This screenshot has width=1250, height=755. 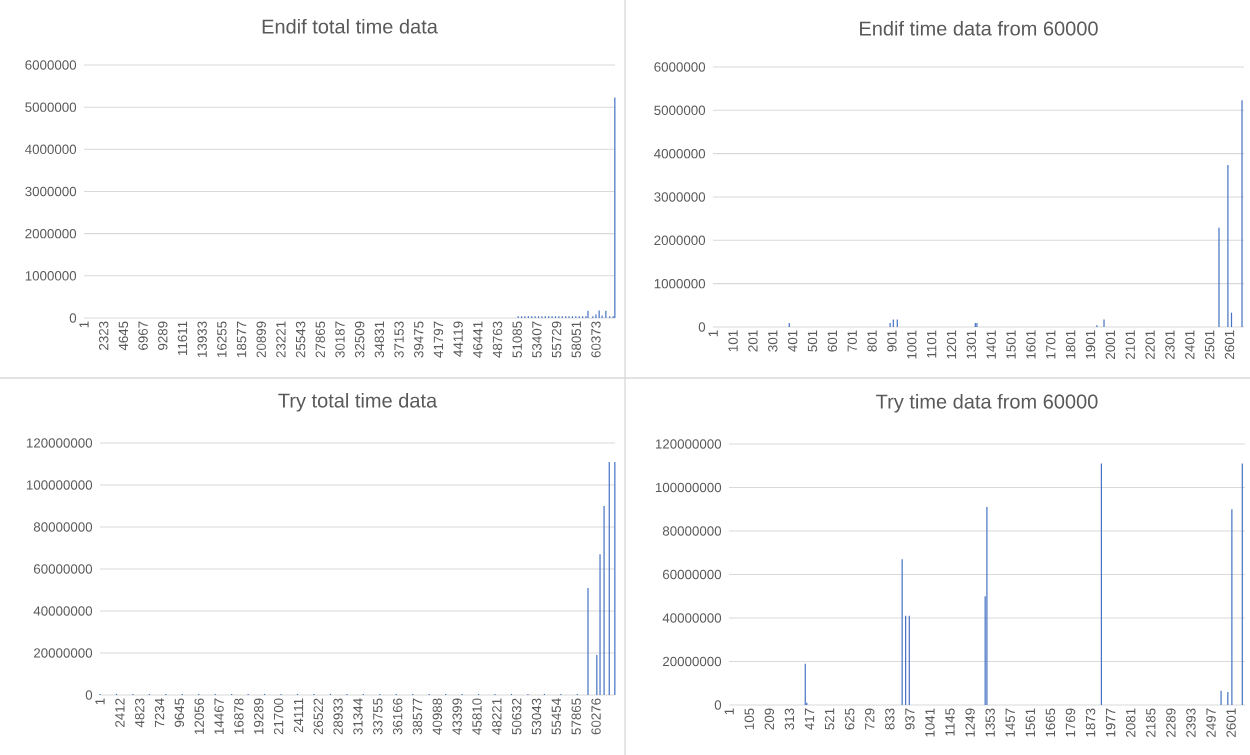 I want to click on x-tick-label: 16878, so click(x=239, y=716).